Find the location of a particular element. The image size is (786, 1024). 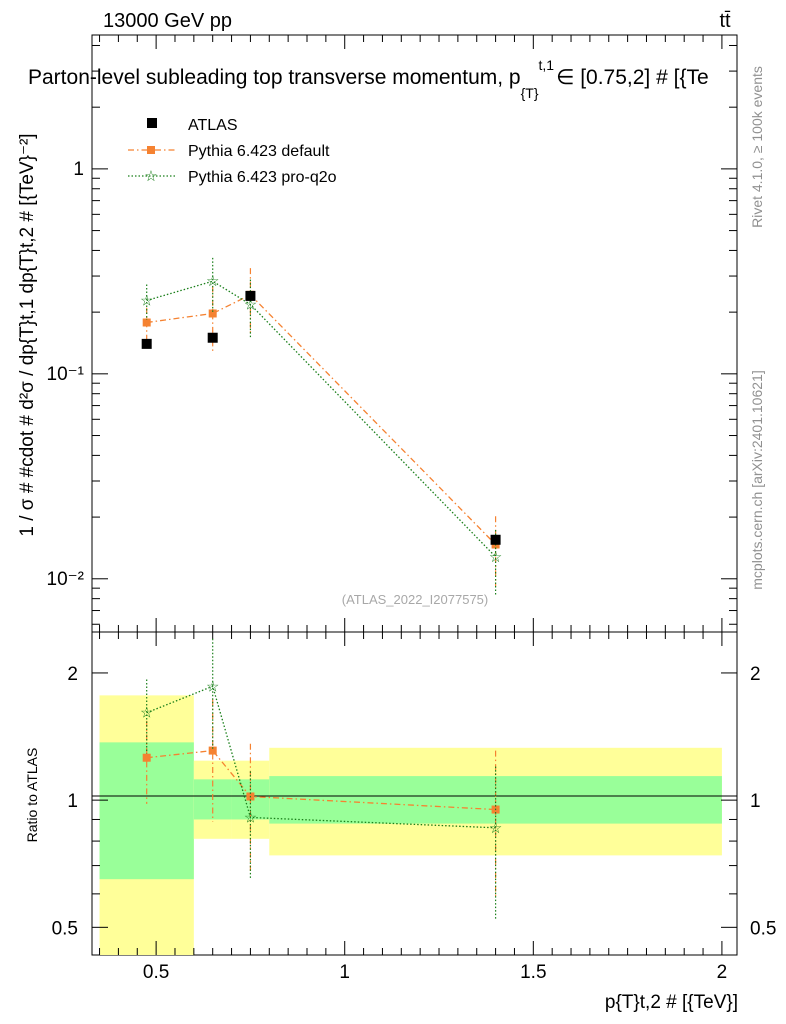

x-tick-label: 2 is located at coordinates (722, 972).